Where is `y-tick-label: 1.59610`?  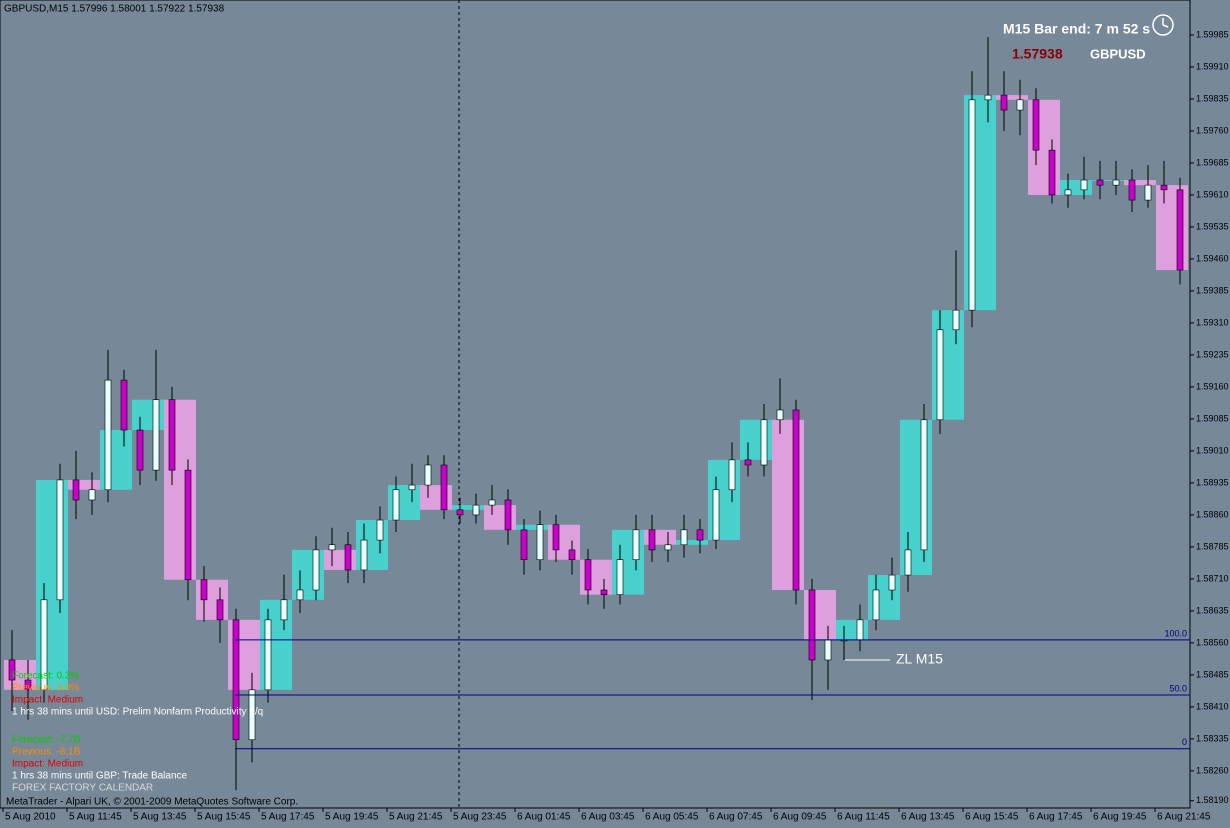 y-tick-label: 1.59610 is located at coordinates (1212, 194).